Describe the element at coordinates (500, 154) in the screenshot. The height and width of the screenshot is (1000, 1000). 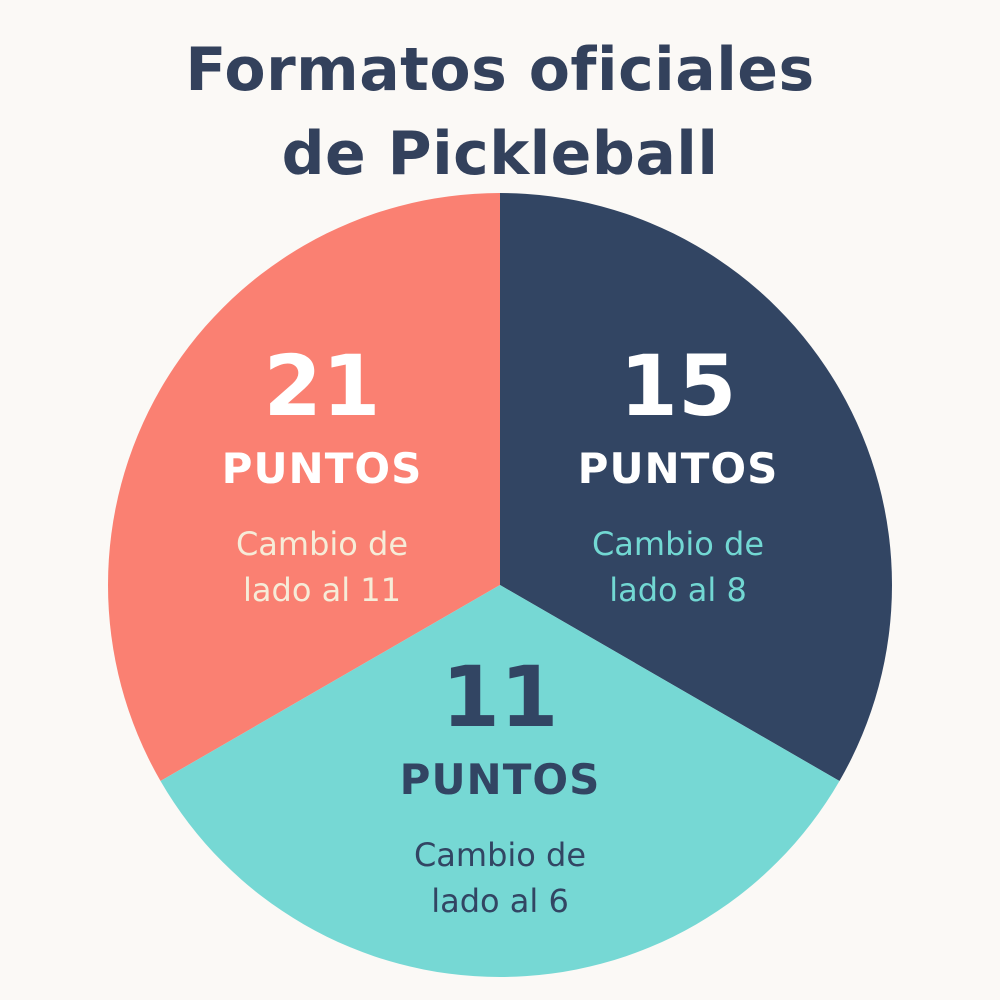
I see `chart-title-line-2: de Pickleball` at that location.